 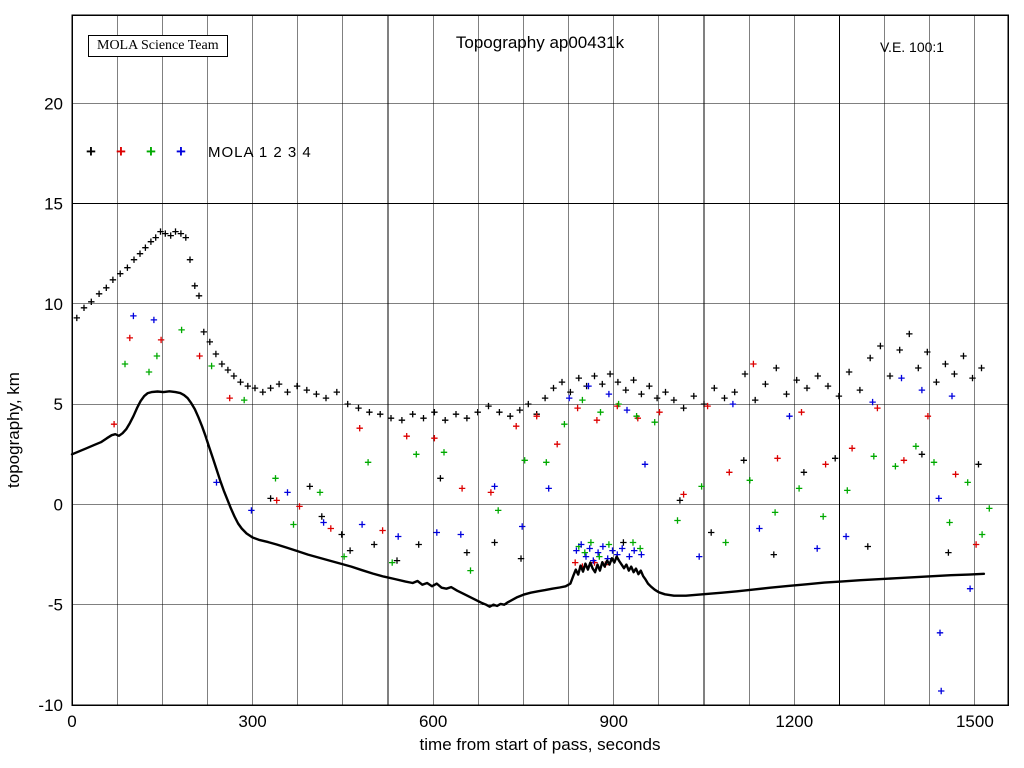 What do you see at coordinates (53, 304) in the screenshot?
I see `y-tick-label: 10` at bounding box center [53, 304].